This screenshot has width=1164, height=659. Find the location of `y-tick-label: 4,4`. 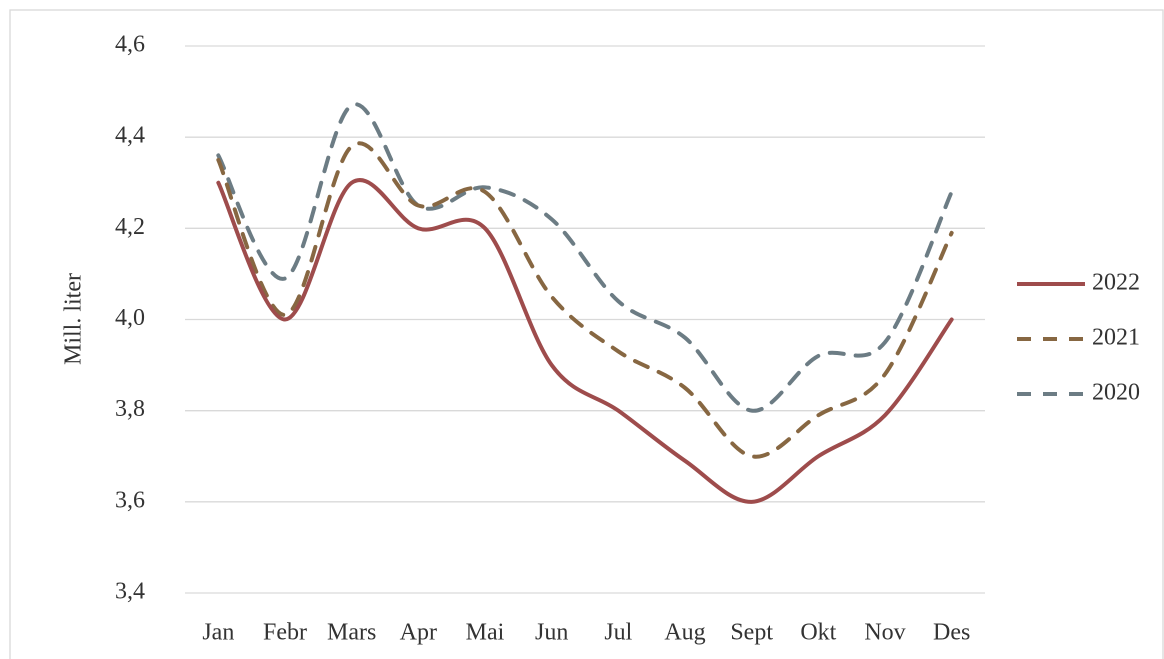

y-tick-label: 4,4 is located at coordinates (130, 136).